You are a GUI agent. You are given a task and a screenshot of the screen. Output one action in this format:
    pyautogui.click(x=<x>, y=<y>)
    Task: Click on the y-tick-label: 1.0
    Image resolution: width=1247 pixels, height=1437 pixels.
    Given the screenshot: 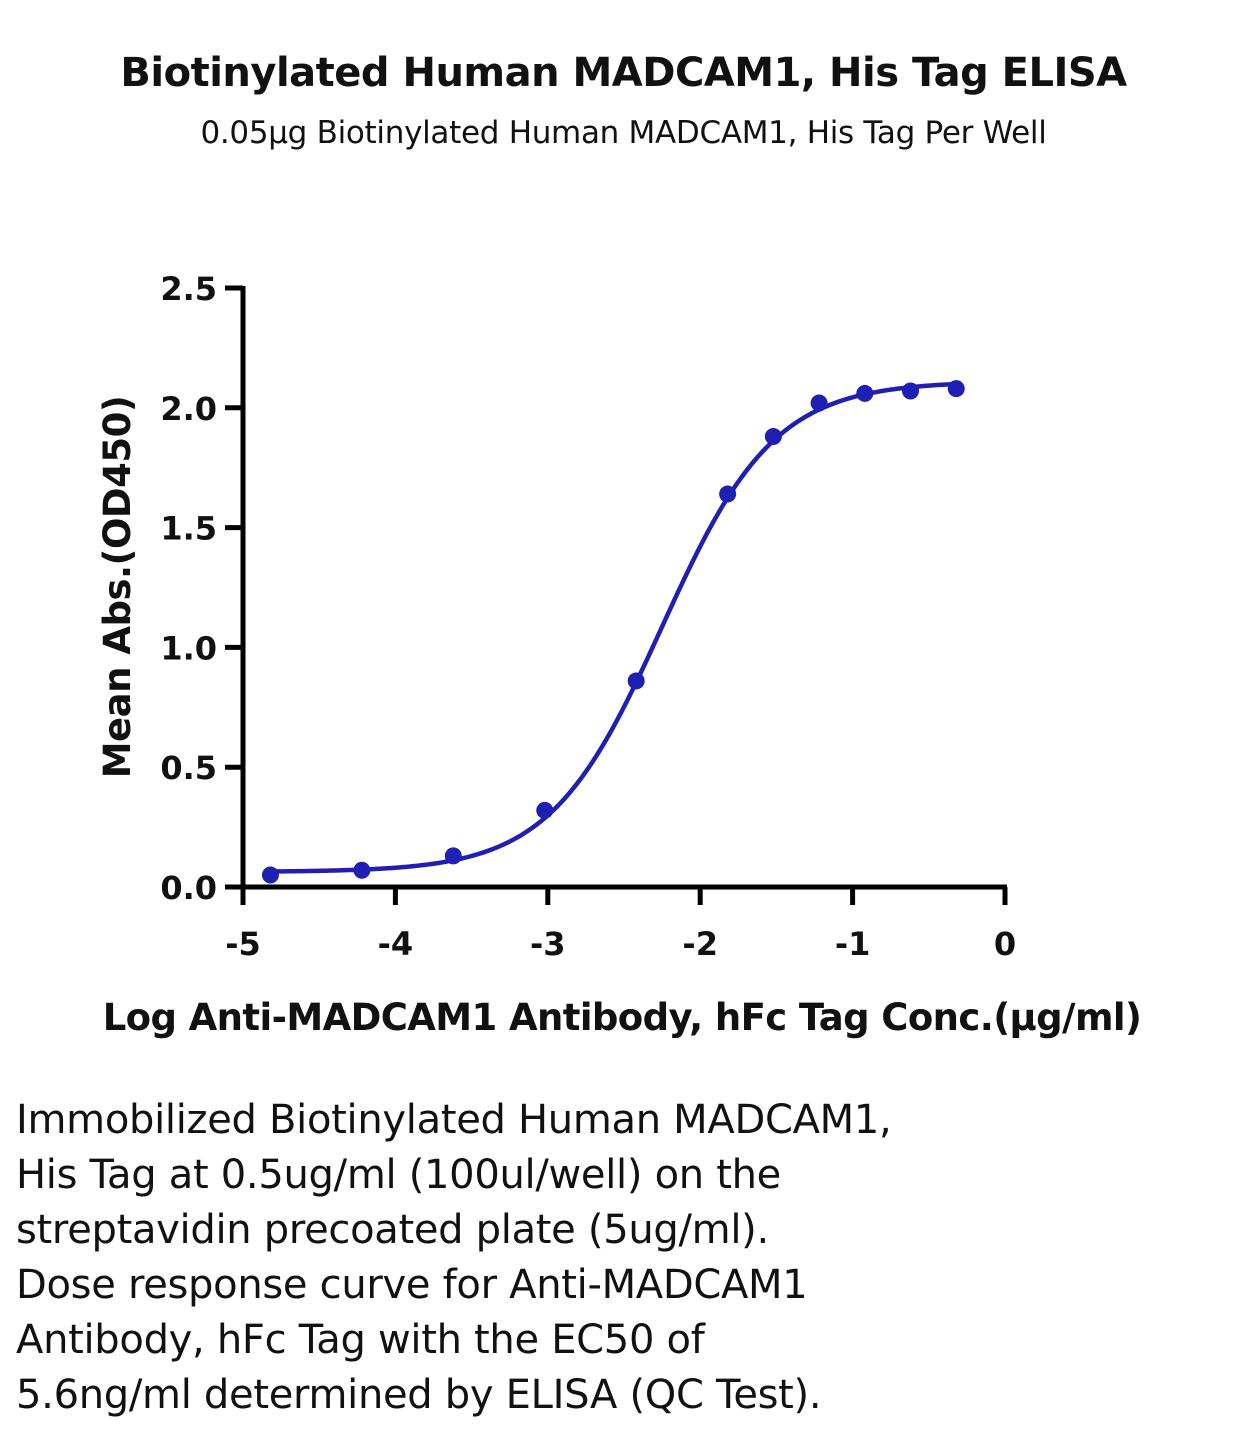 What is the action you would take?
    pyautogui.click(x=188, y=648)
    